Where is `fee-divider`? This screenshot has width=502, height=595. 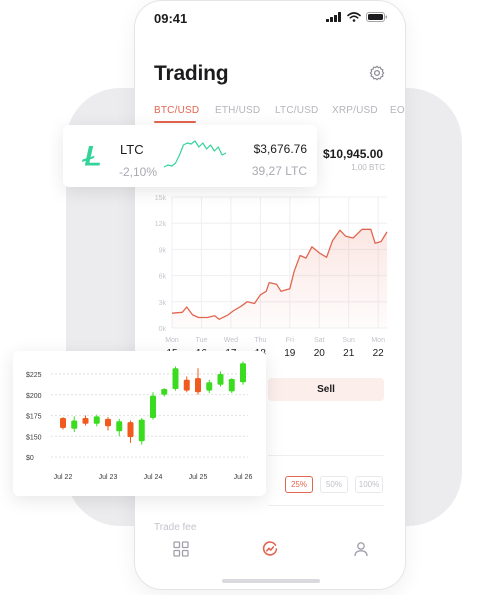
fee-divider is located at coordinates (326, 505).